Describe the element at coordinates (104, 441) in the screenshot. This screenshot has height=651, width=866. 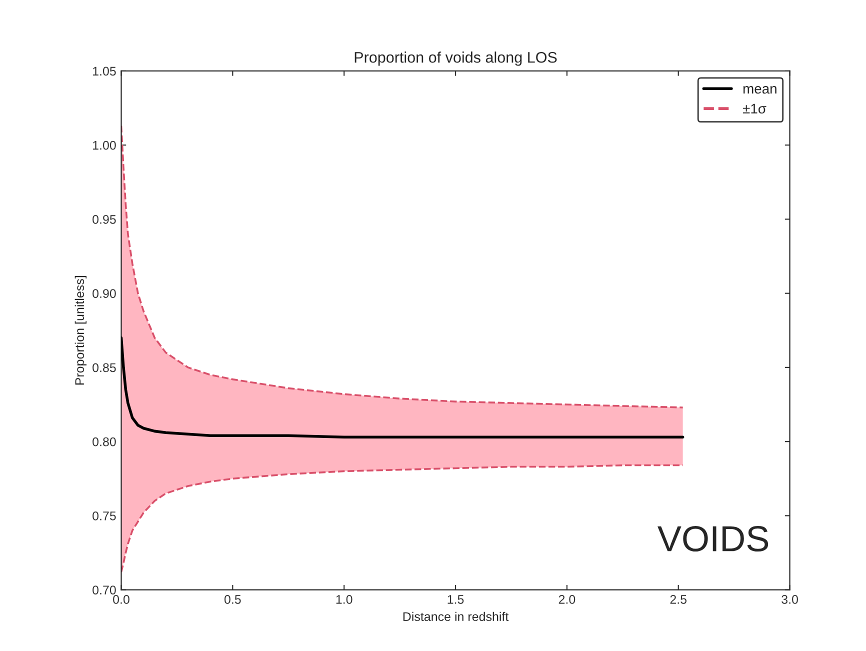
I see `y-tick-label: 0.80` at that location.